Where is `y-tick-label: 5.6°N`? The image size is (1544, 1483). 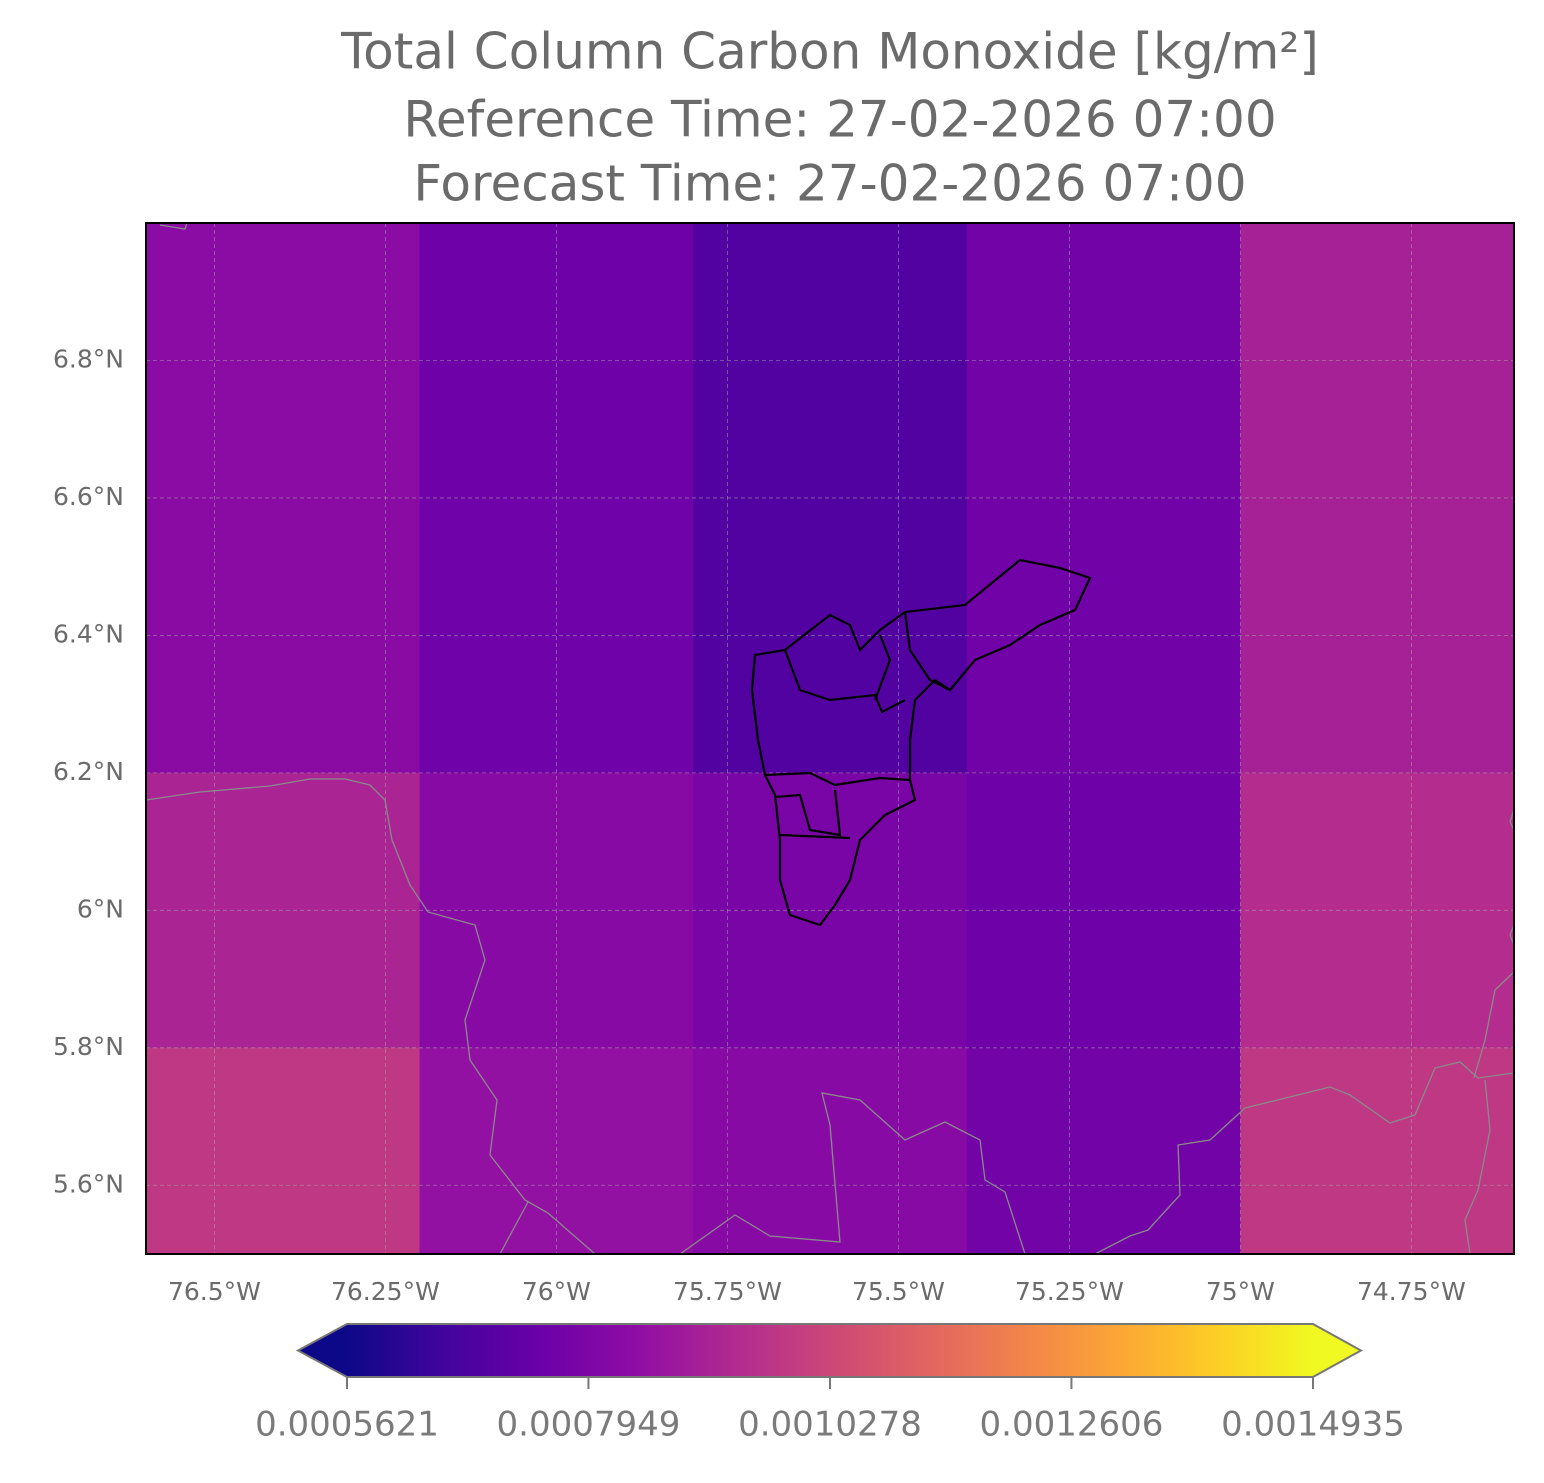 y-tick-label: 5.6°N is located at coordinates (88, 1183).